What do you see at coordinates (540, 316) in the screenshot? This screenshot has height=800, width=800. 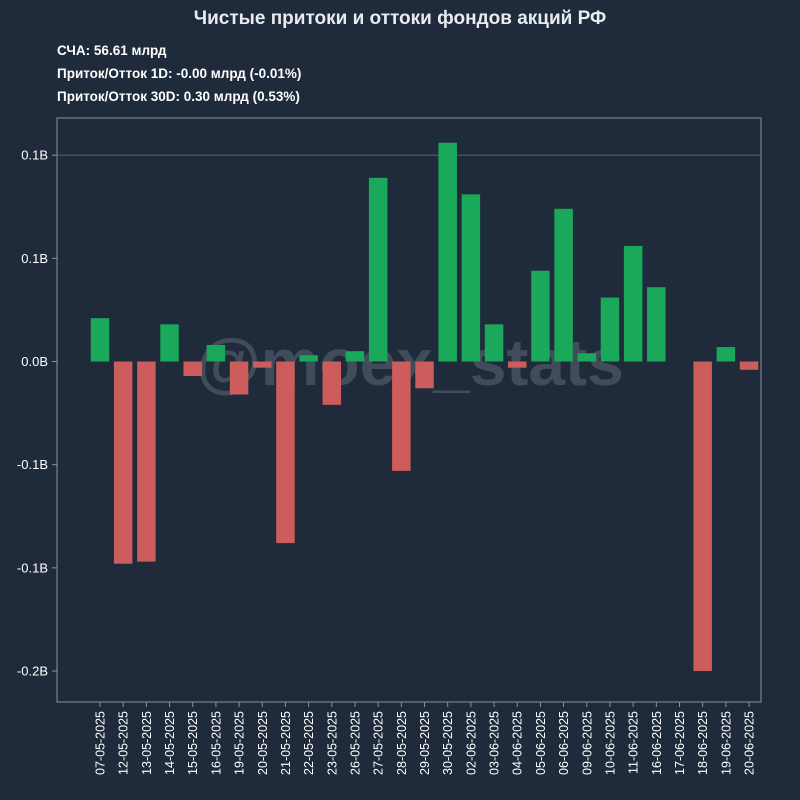 I see `bar-05-06-2025` at bounding box center [540, 316].